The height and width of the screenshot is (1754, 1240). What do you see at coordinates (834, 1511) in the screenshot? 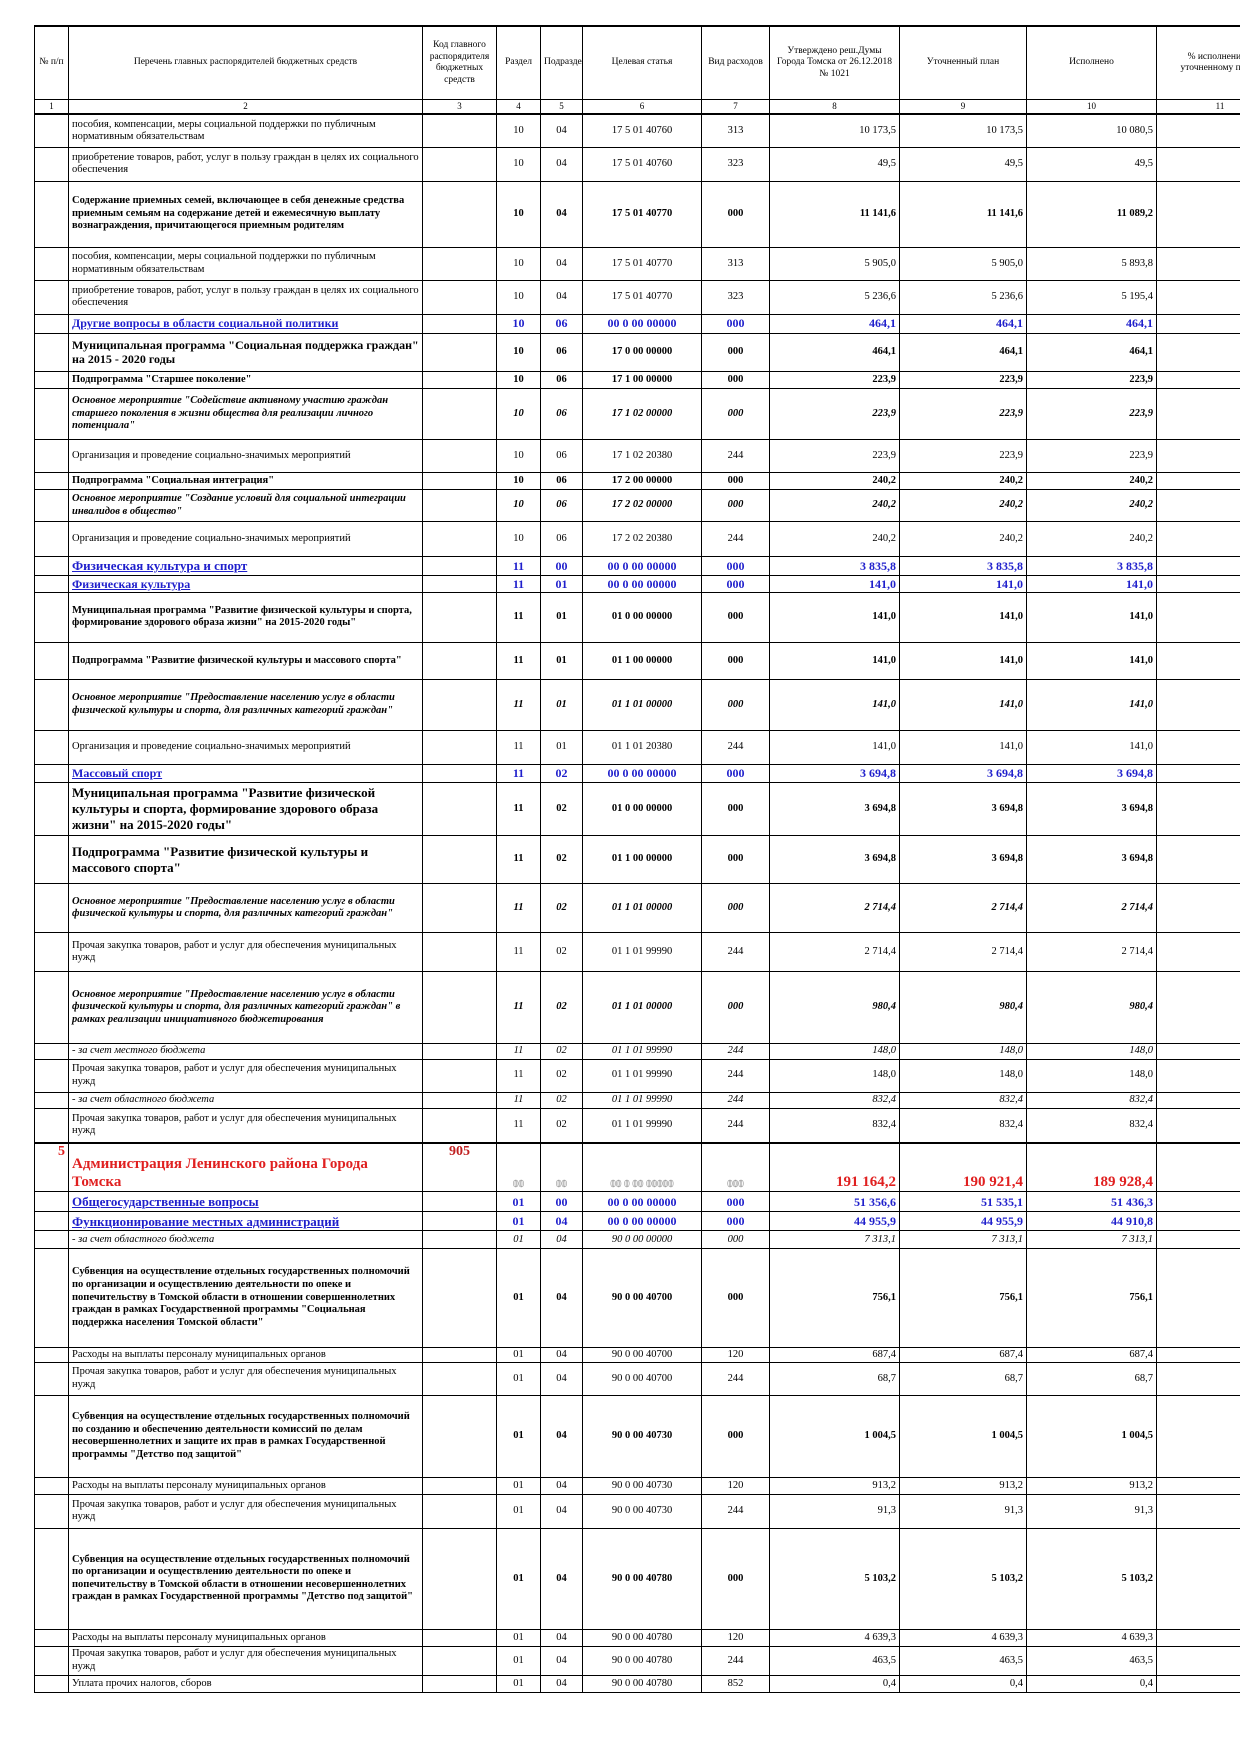
I see `approved: 91,3` at bounding box center [834, 1511].